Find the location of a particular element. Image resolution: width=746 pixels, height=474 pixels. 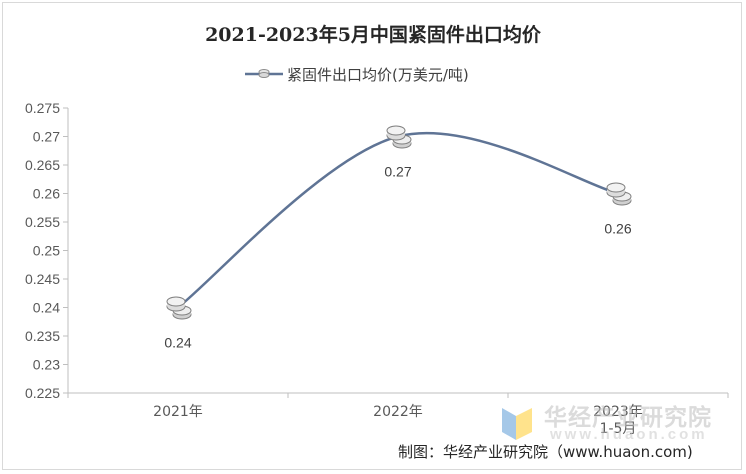

y-tick-label: 0.245 is located at coordinates (42, 279).